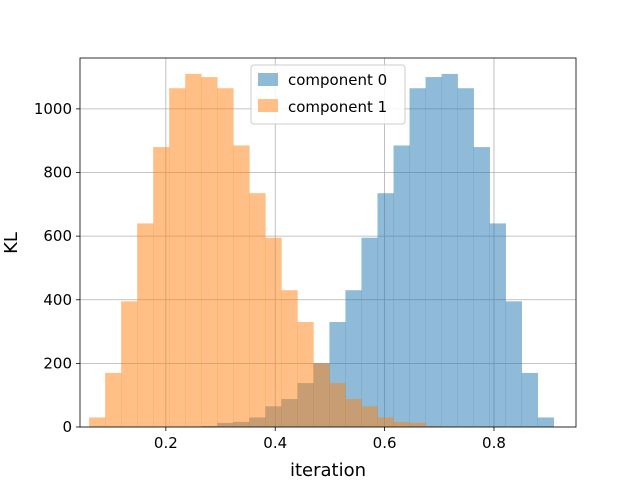 The image size is (640, 480). I want to click on legend-label-component-1: component 1, so click(337, 107).